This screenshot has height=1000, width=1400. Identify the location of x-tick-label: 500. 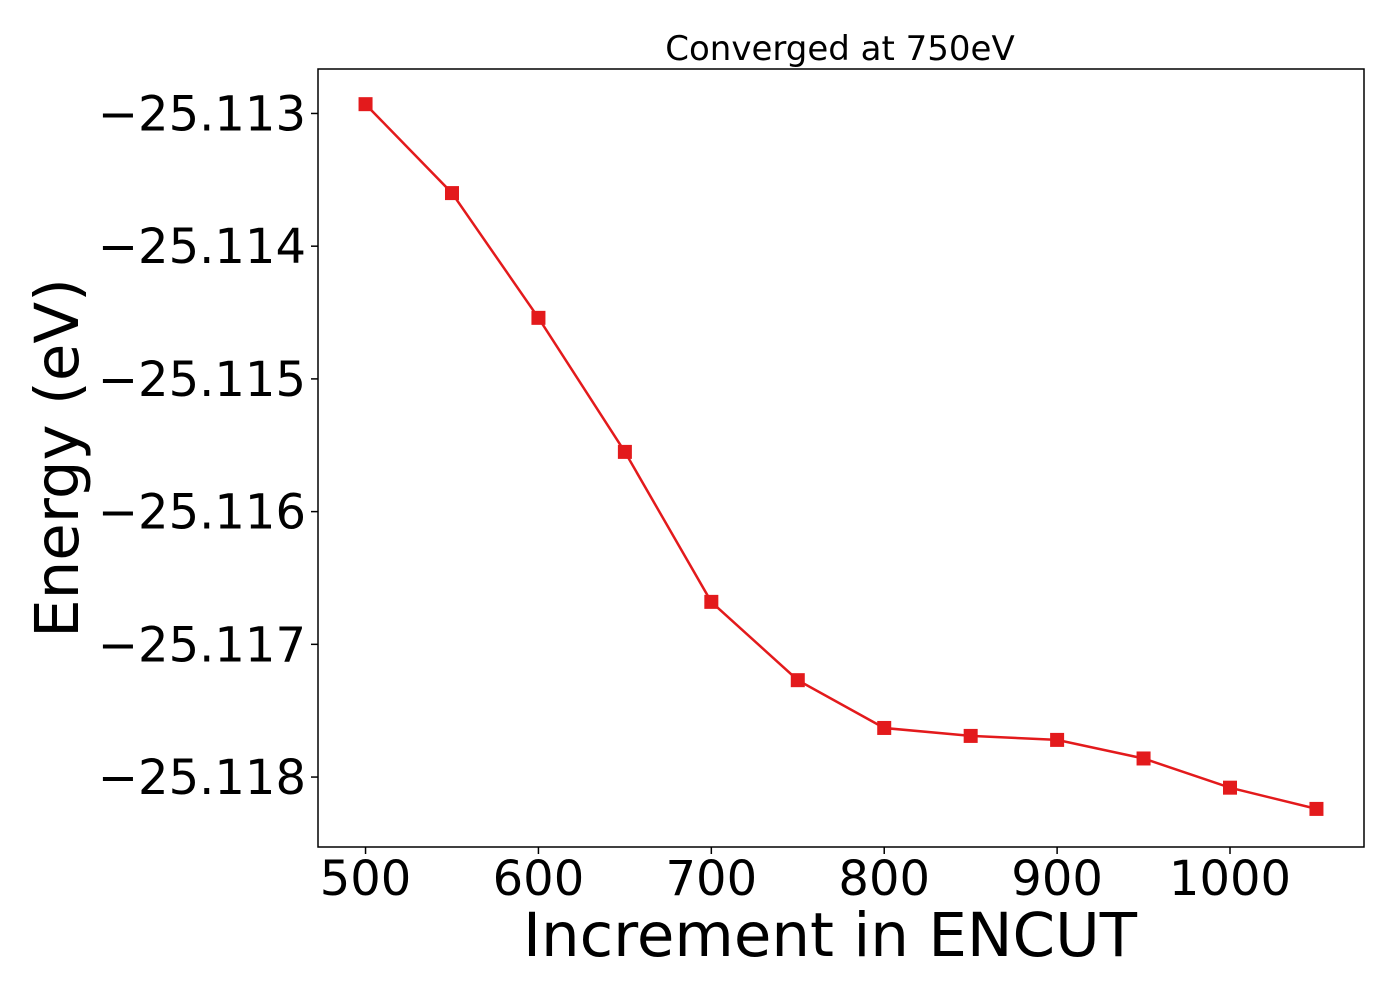
(366, 879).